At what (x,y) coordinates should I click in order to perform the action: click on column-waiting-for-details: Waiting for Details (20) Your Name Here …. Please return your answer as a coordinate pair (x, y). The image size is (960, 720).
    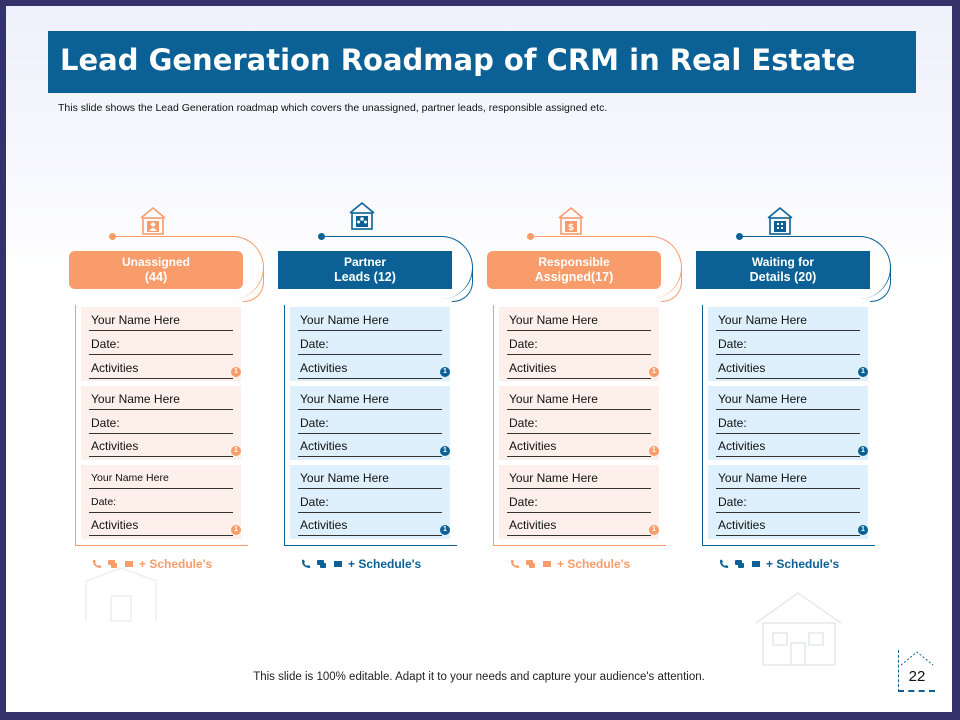
    Looking at the image, I should click on (806, 391).